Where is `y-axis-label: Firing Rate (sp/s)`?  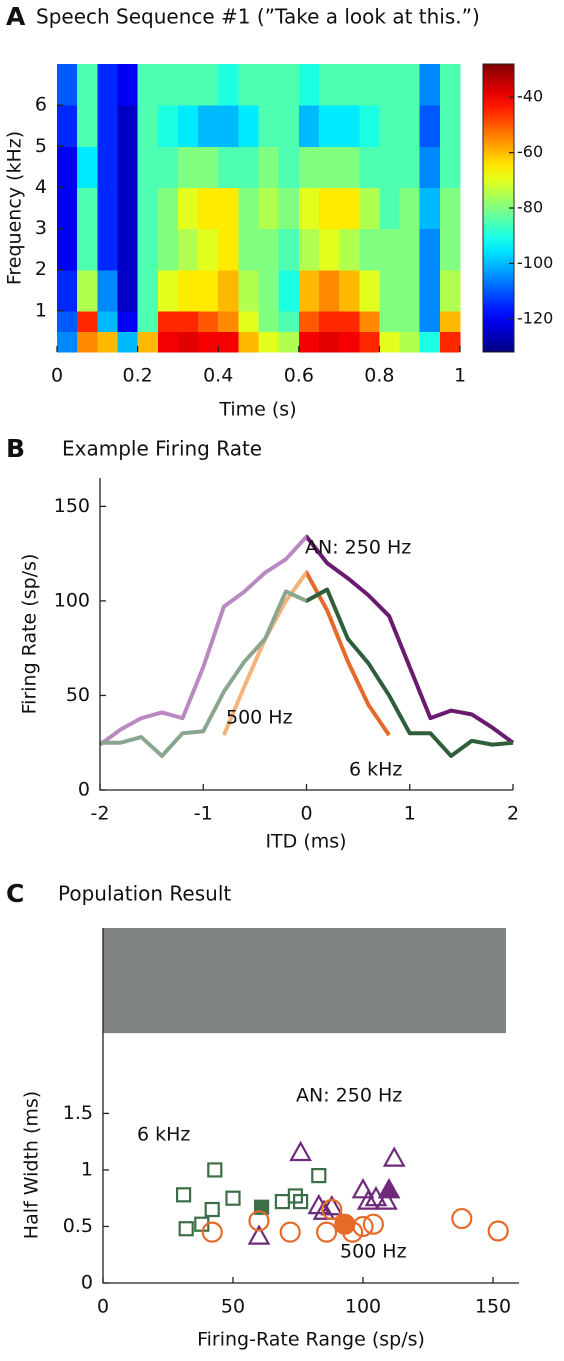 y-axis-label: Firing Rate (sp/s) is located at coordinates (30, 634).